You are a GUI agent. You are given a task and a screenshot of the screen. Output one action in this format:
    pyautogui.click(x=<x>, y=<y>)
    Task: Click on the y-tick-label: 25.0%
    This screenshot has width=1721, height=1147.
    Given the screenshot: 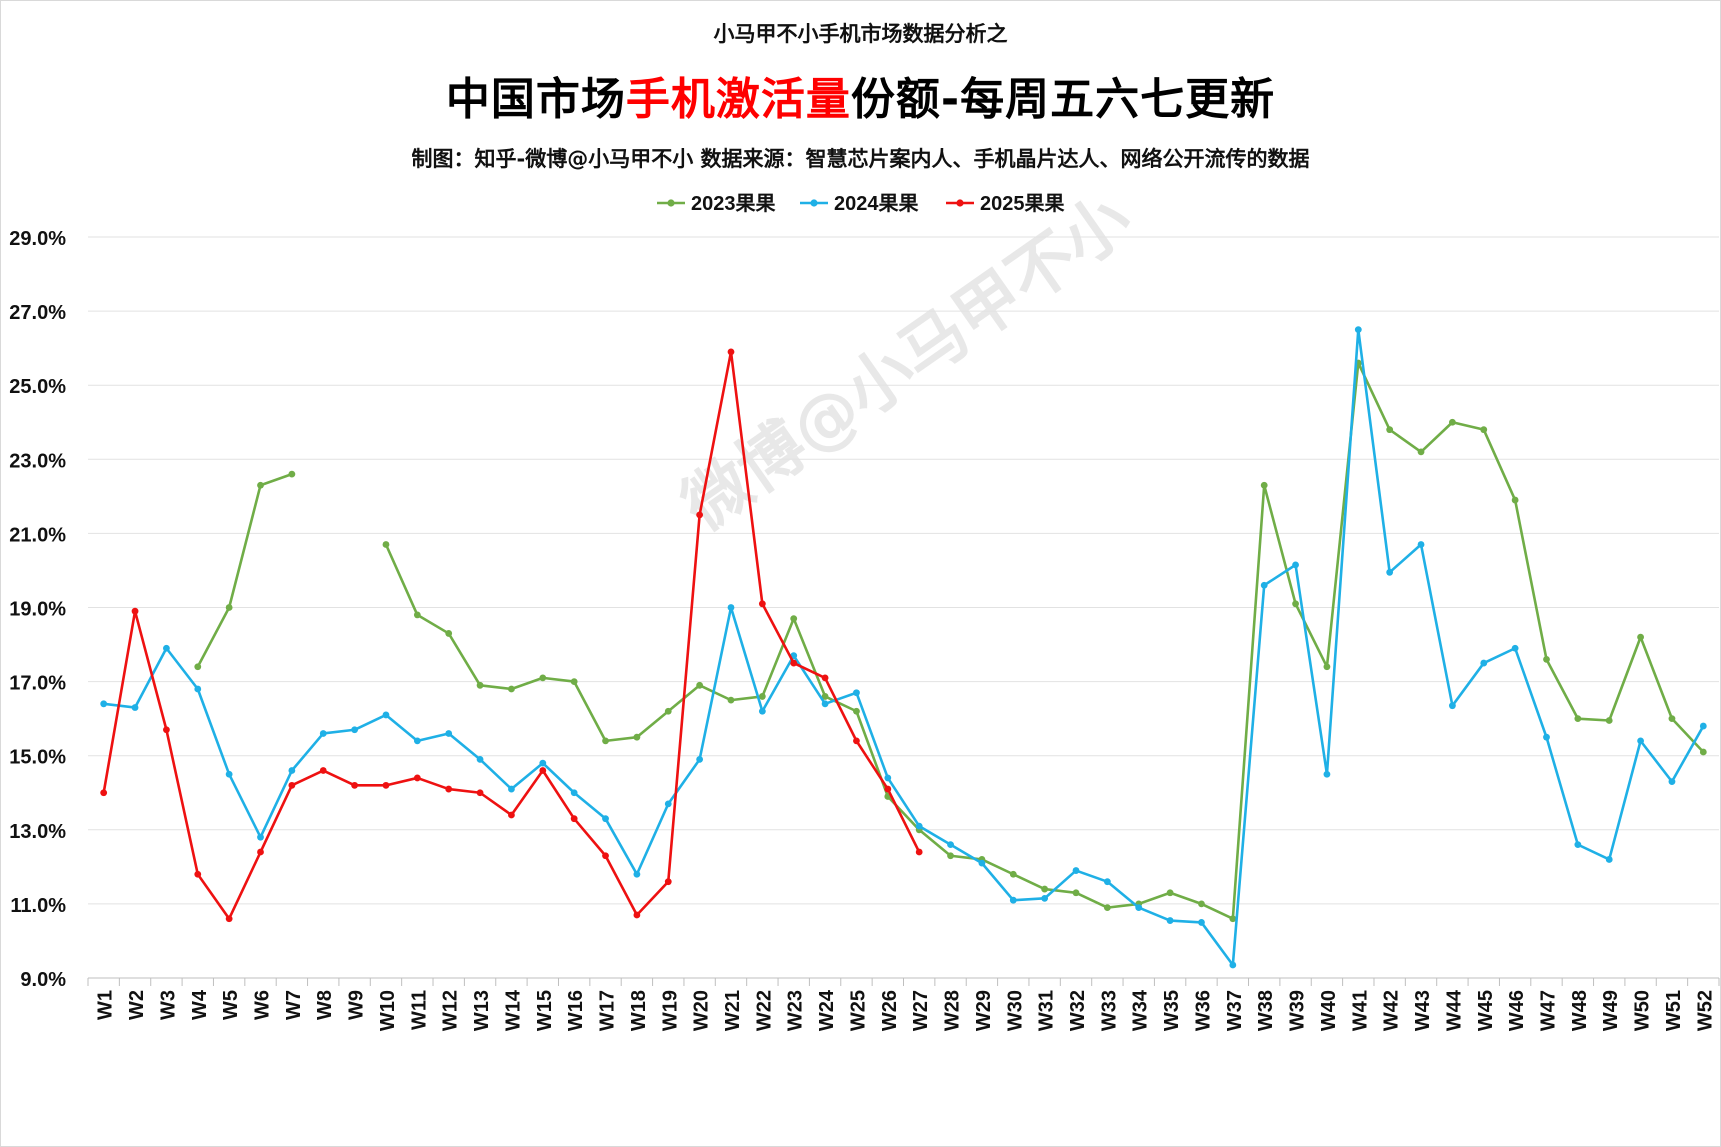 What is the action you would take?
    pyautogui.click(x=37, y=387)
    